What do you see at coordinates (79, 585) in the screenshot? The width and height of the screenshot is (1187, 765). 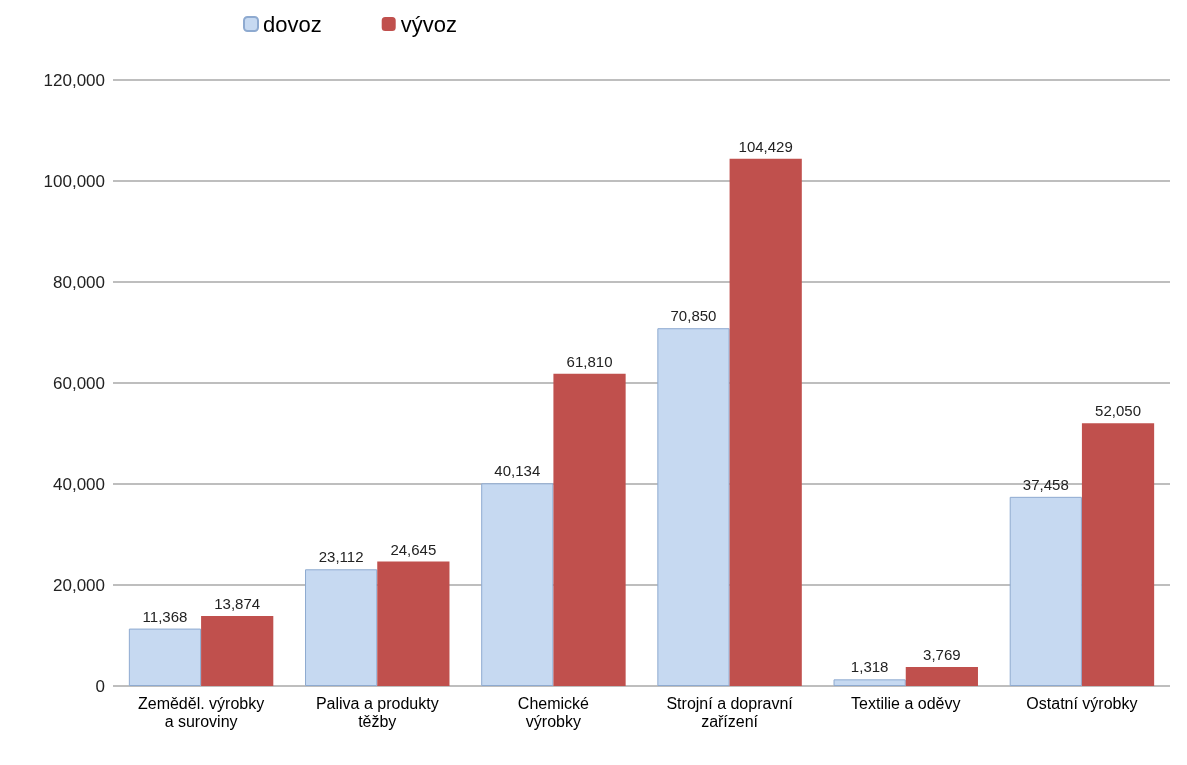 I see `y-tick-label: 20,000` at bounding box center [79, 585].